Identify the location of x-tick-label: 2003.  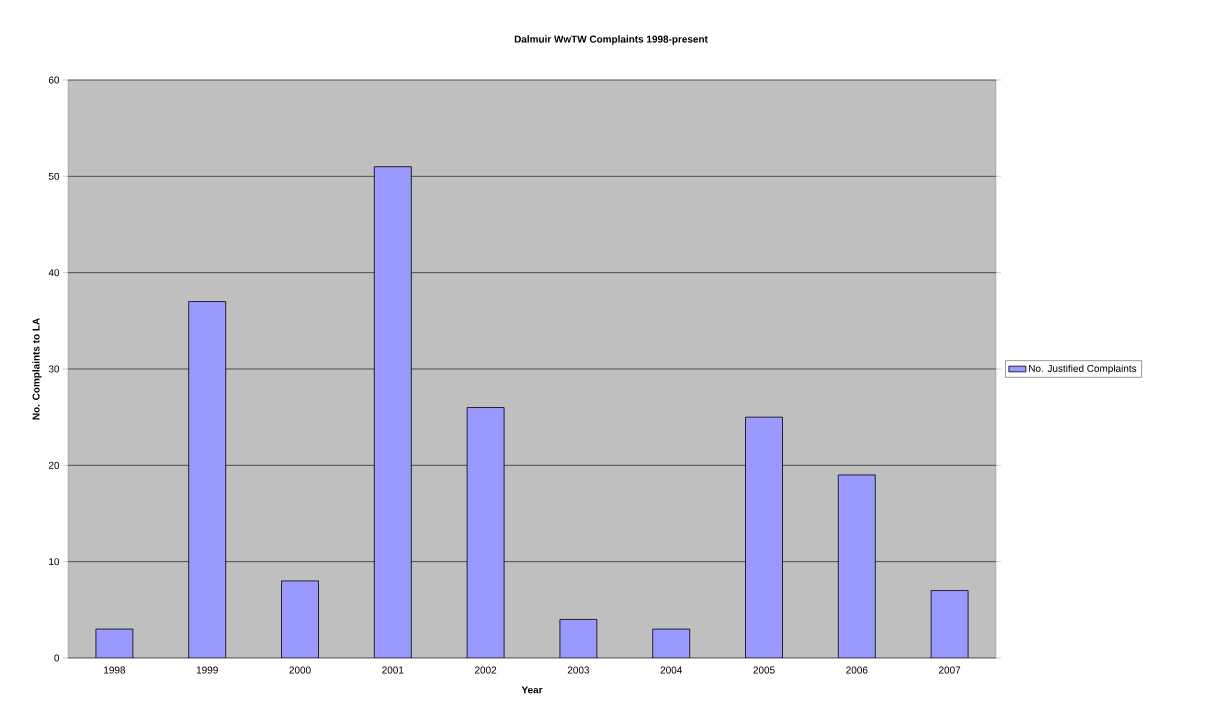
(578, 670).